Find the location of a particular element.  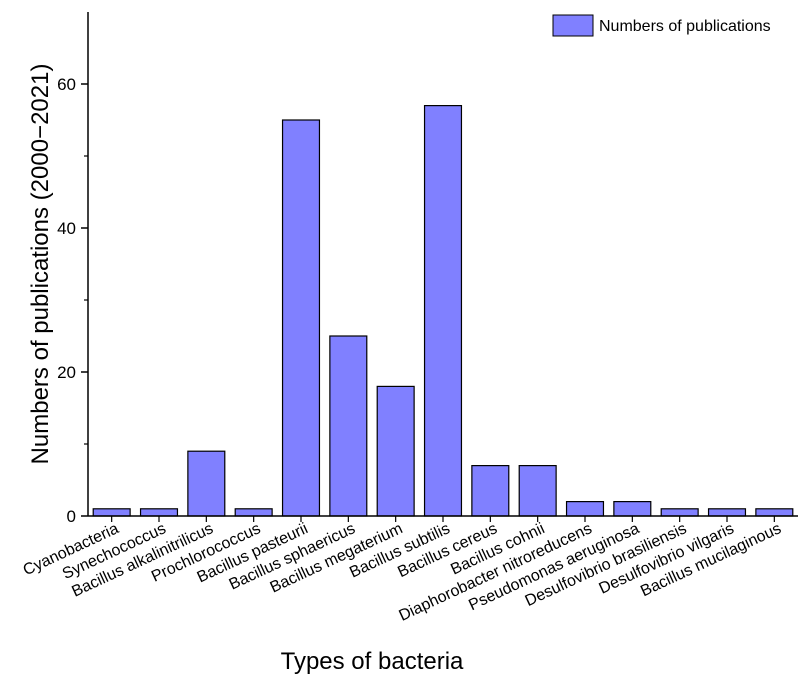

legend: Numbers of publications is located at coordinates (661, 25).